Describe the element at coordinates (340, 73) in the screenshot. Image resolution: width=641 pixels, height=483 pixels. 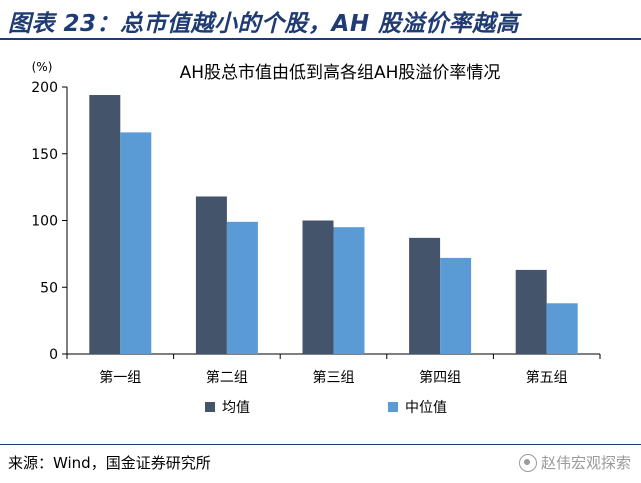
I see `chart-title: AH股总市值由低到高各组AH股溢价率情况` at that location.